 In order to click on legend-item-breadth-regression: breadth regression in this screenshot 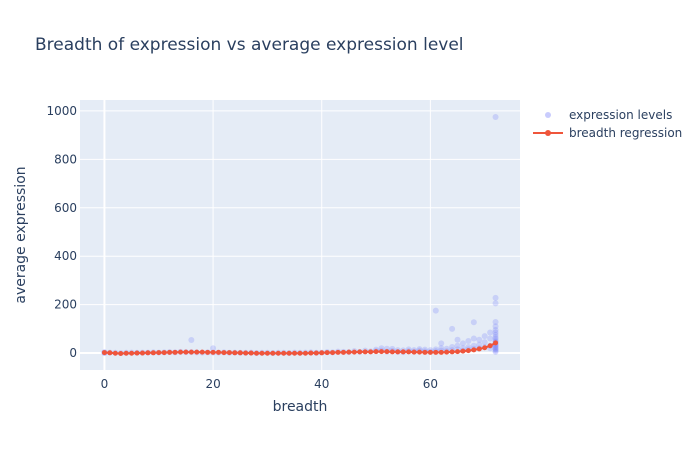, I will do `click(607, 133)`.